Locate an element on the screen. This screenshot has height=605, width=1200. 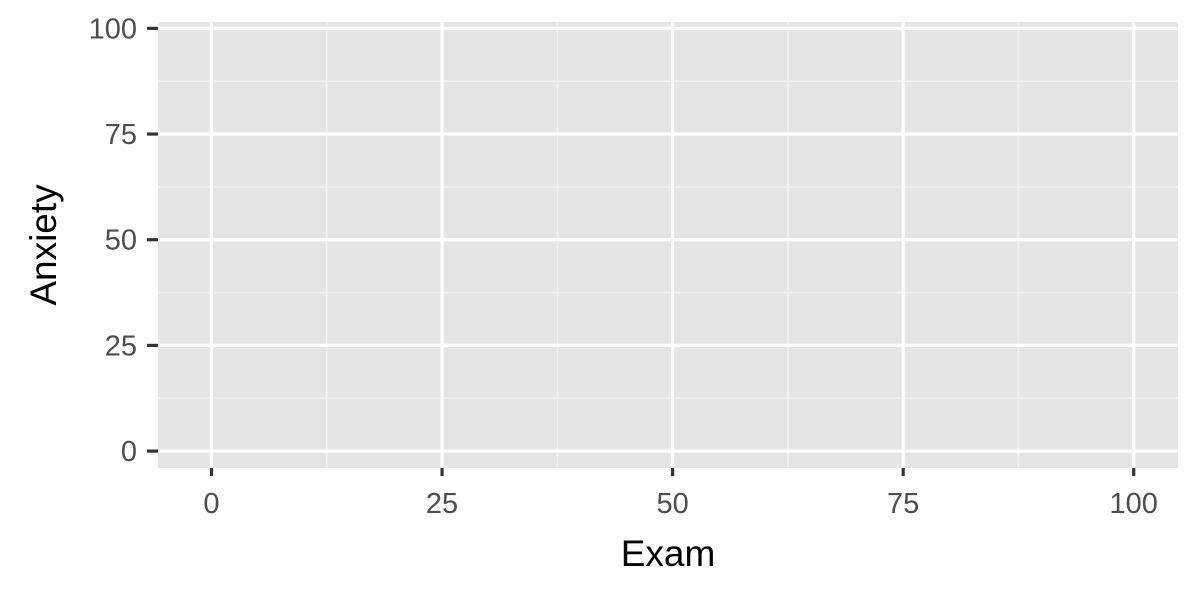
x-axis: 0 25 50 75 100 is located at coordinates (680, 494).